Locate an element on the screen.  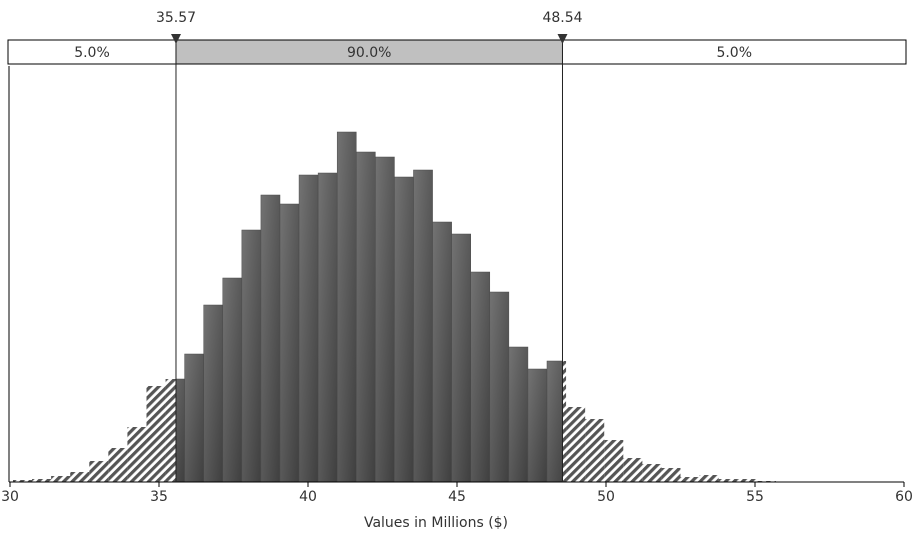
x-tick-label: 35 is located at coordinates (159, 497).